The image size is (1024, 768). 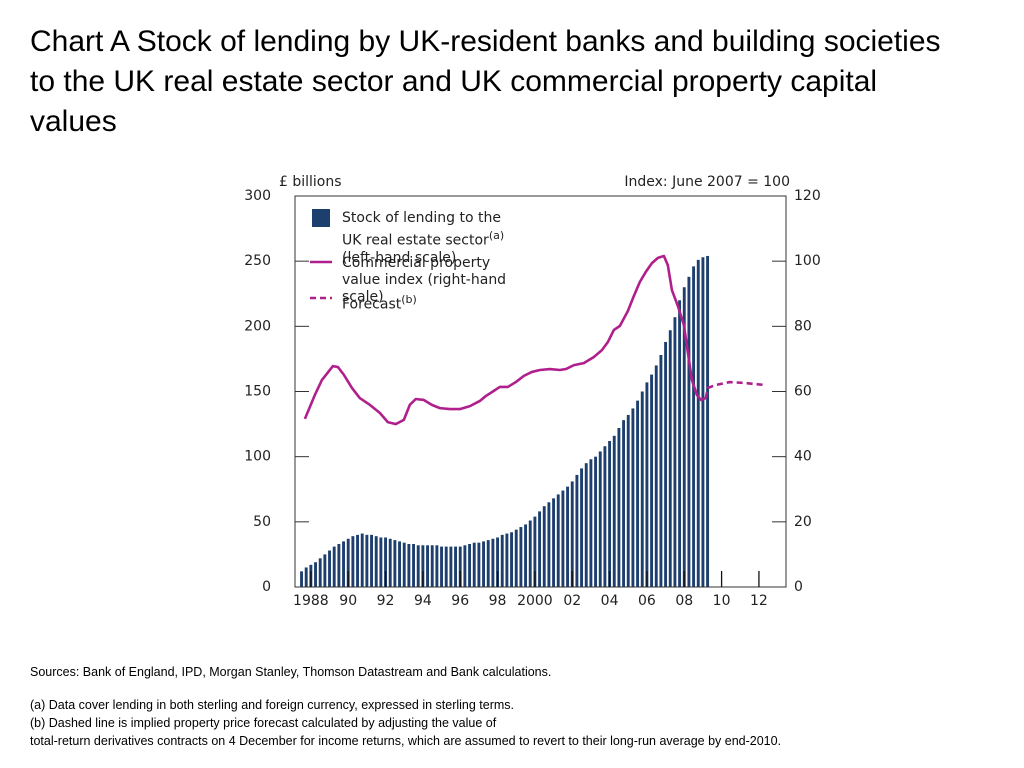 I want to click on y2-axis-label: Index: June 2007 = 100, so click(x=707, y=182).